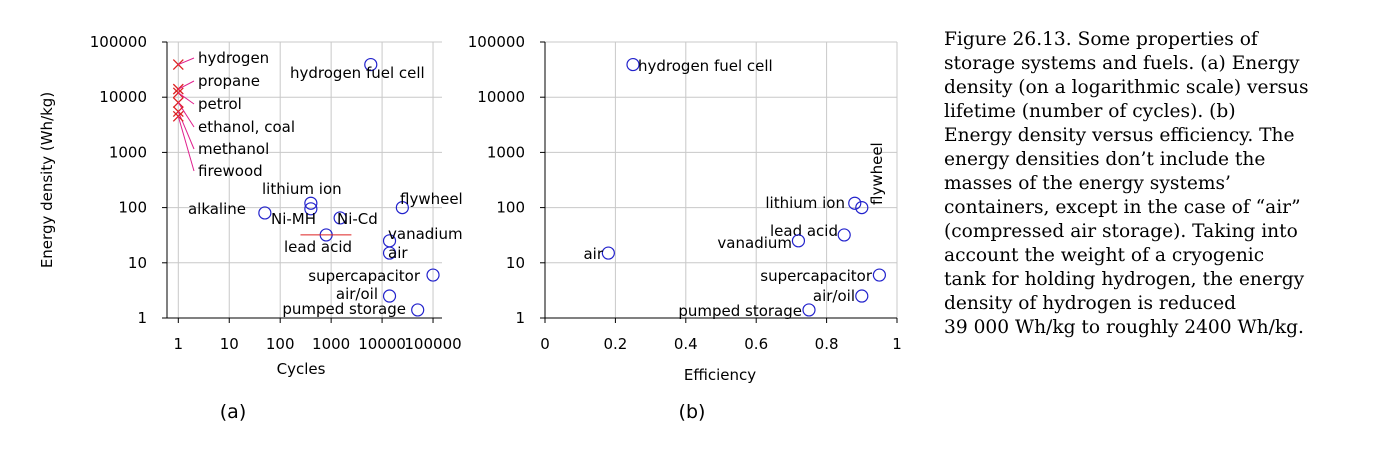  I want to click on point-petrol, so click(178, 93).